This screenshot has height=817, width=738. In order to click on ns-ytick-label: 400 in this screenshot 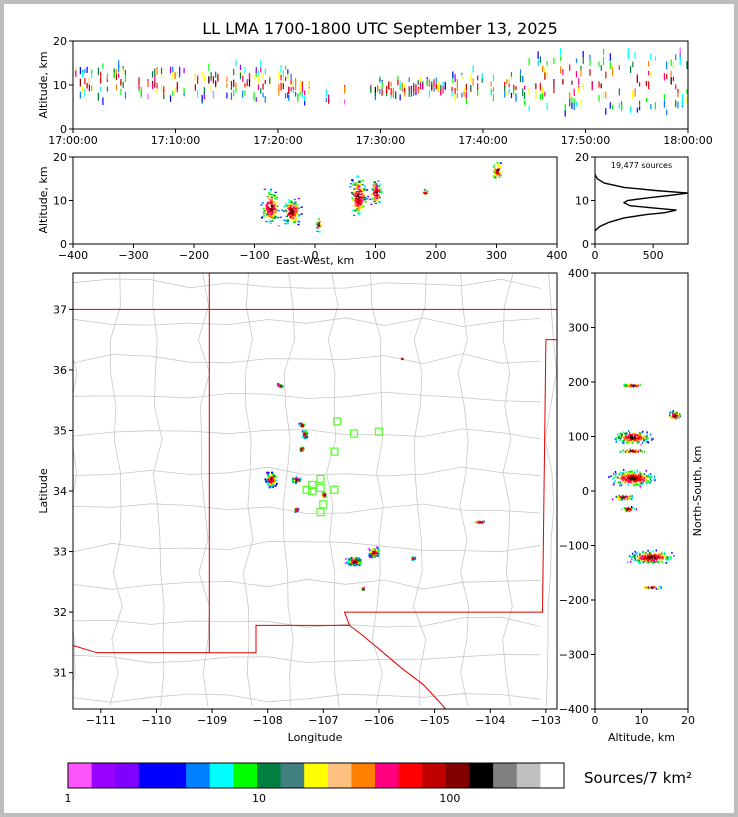, I will do `click(578, 273)`.